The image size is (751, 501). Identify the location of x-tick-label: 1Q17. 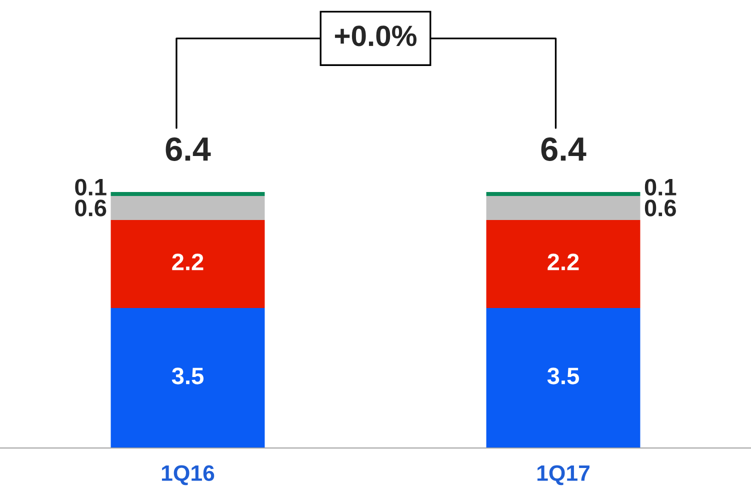
(563, 475).